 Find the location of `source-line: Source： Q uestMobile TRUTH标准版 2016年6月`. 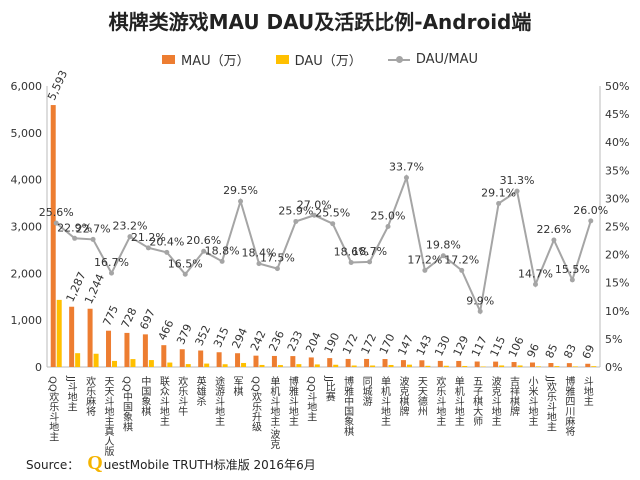

source-line: Source： Q uestMobile TRUTH标准版 2016年6月 is located at coordinates (171, 463).